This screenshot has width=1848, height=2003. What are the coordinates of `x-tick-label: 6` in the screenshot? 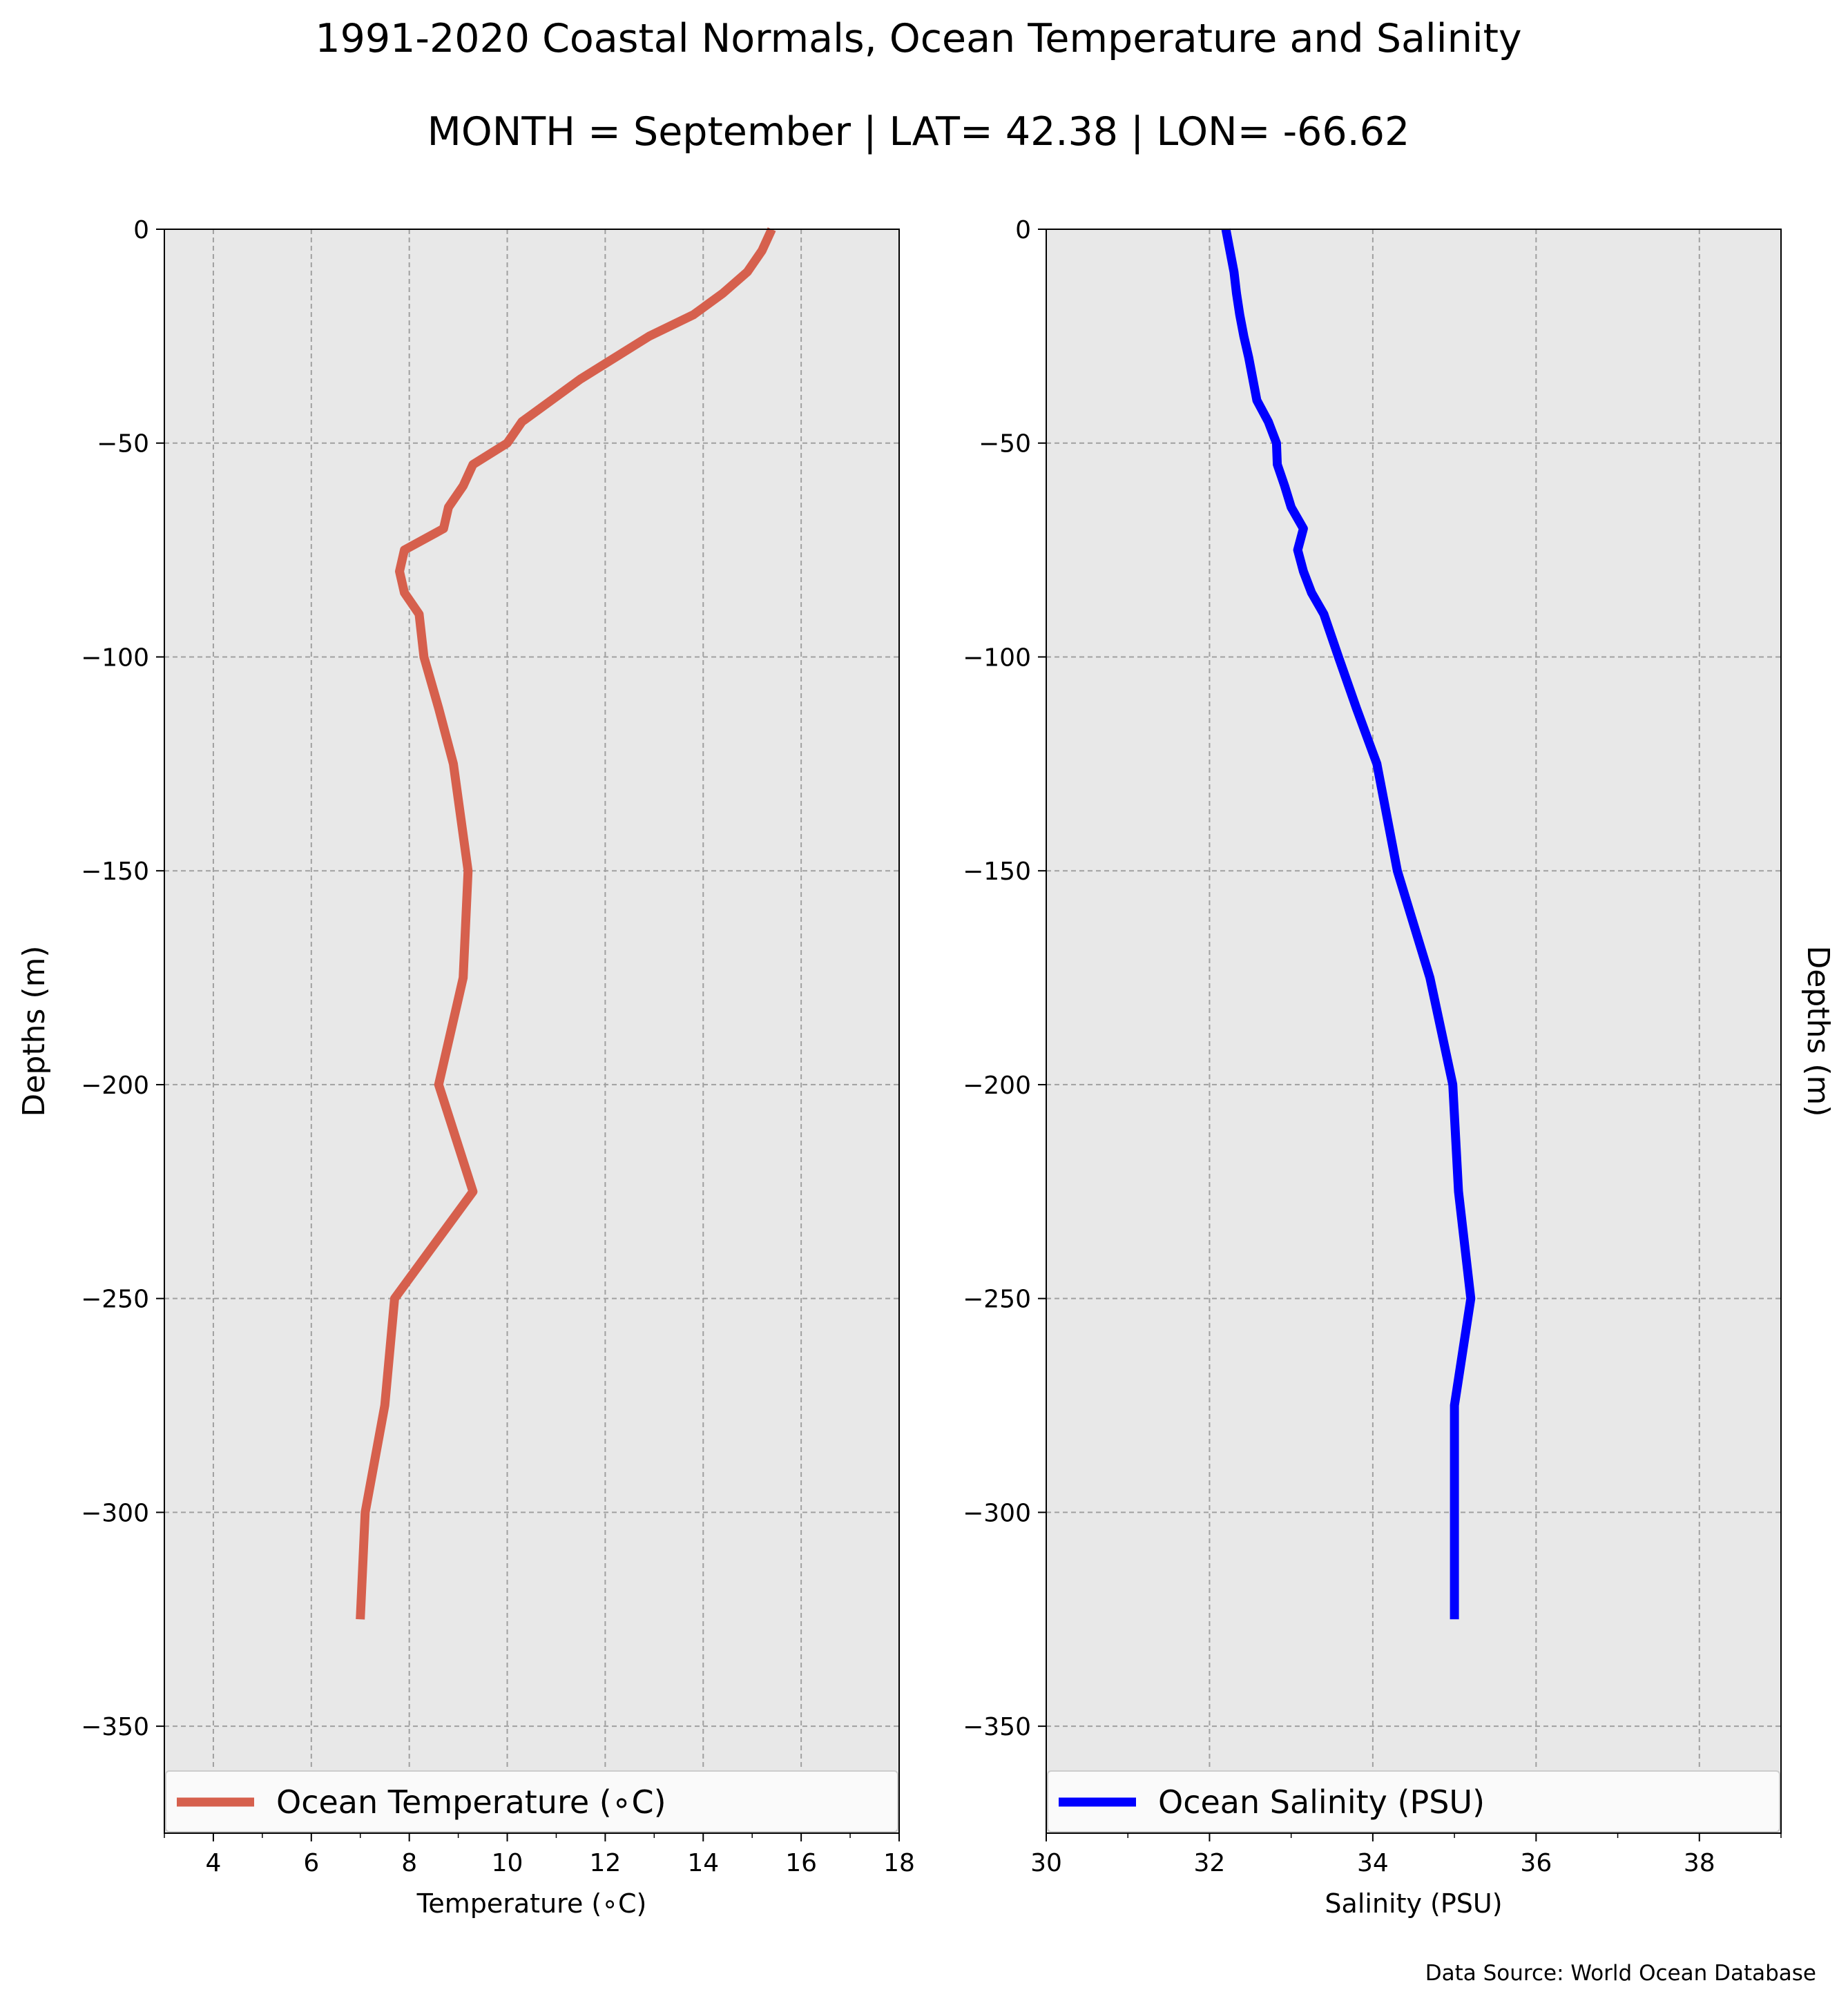 It's located at (311, 1863).